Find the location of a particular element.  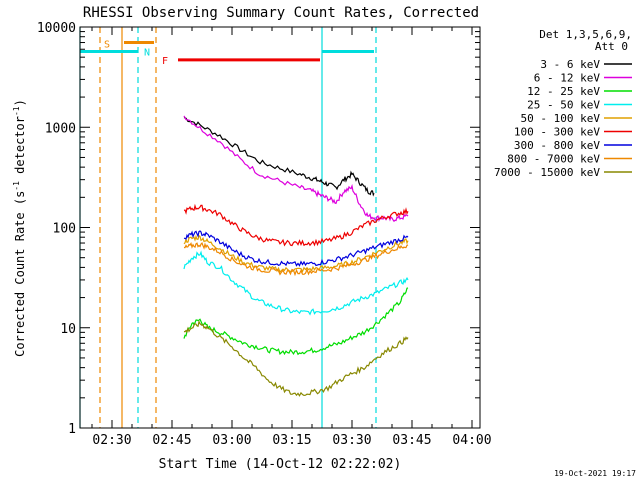

y-axis-label-sup1: -1 is located at coordinates (16, 186).